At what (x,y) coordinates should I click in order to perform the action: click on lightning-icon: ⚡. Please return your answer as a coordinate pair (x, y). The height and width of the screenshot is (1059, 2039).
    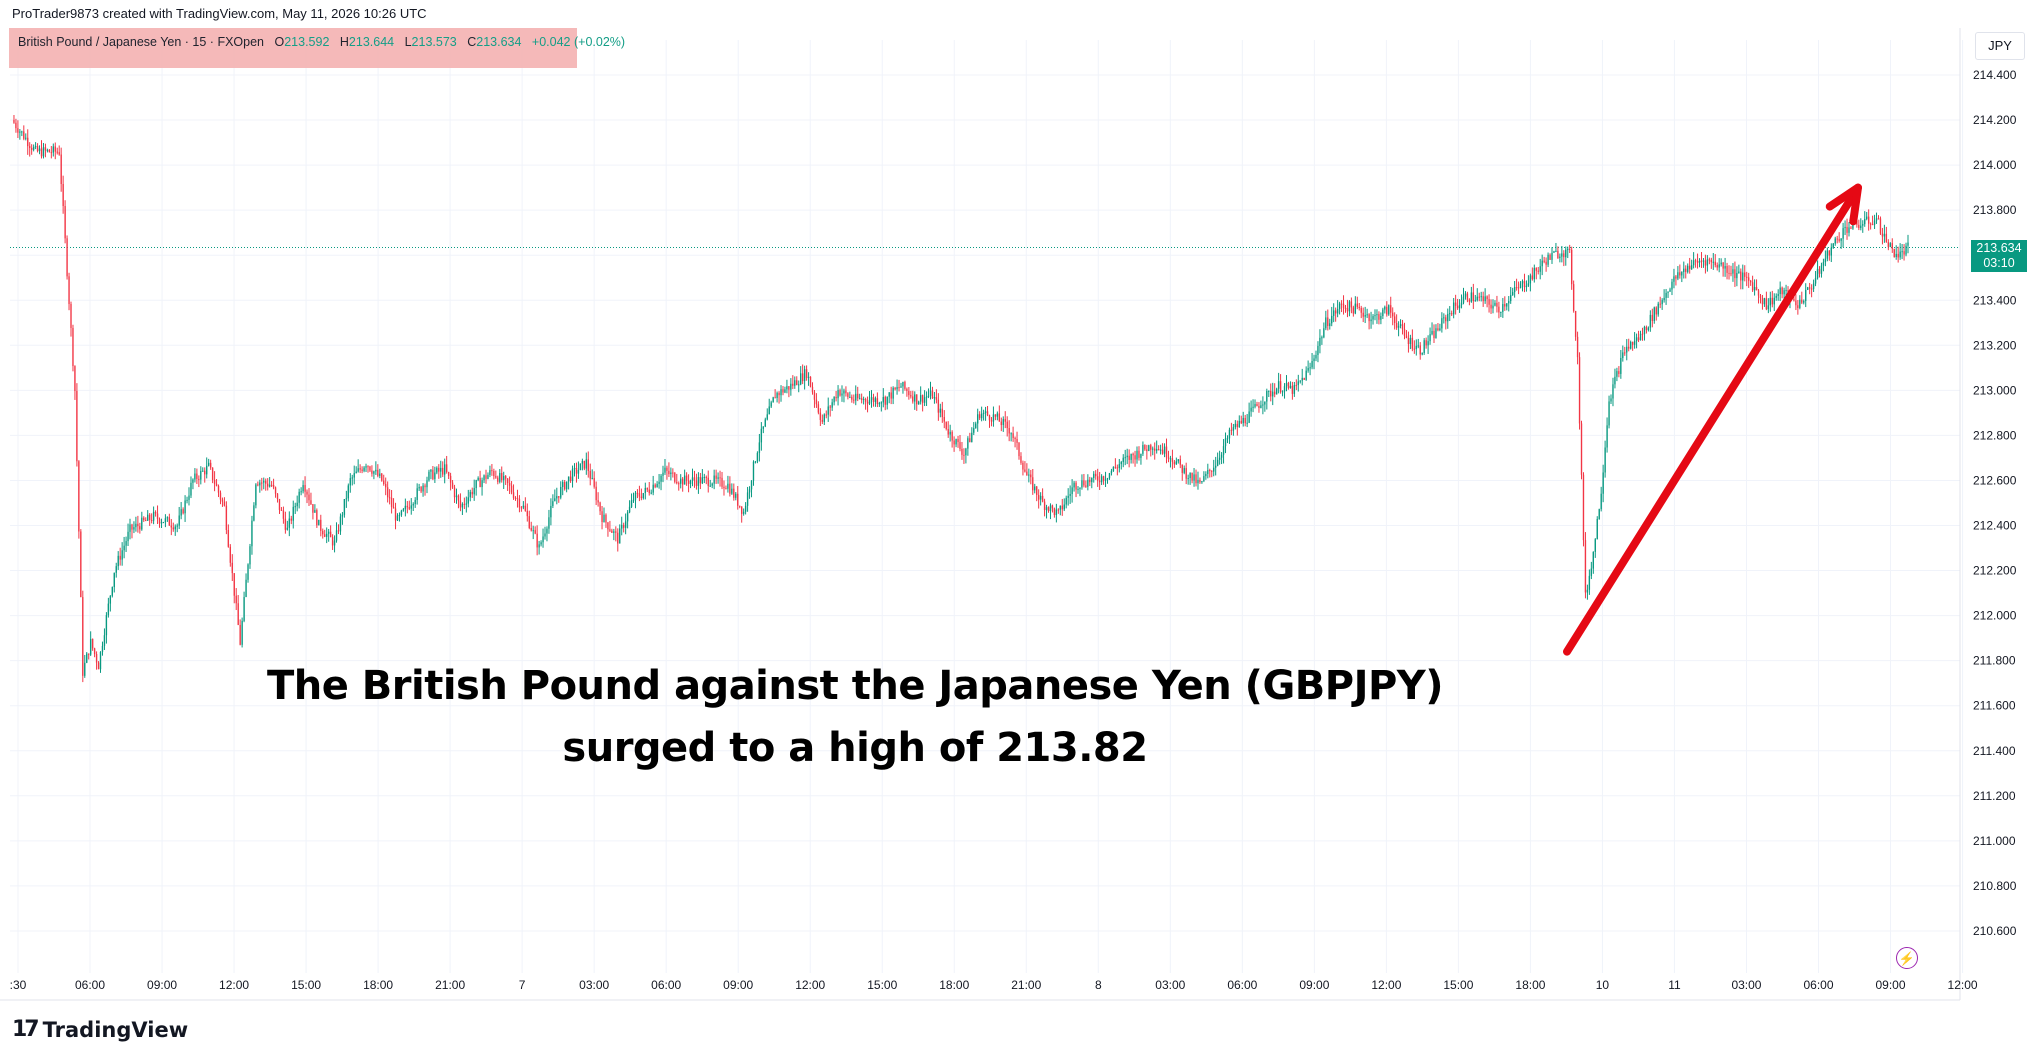
    Looking at the image, I should click on (1907, 958).